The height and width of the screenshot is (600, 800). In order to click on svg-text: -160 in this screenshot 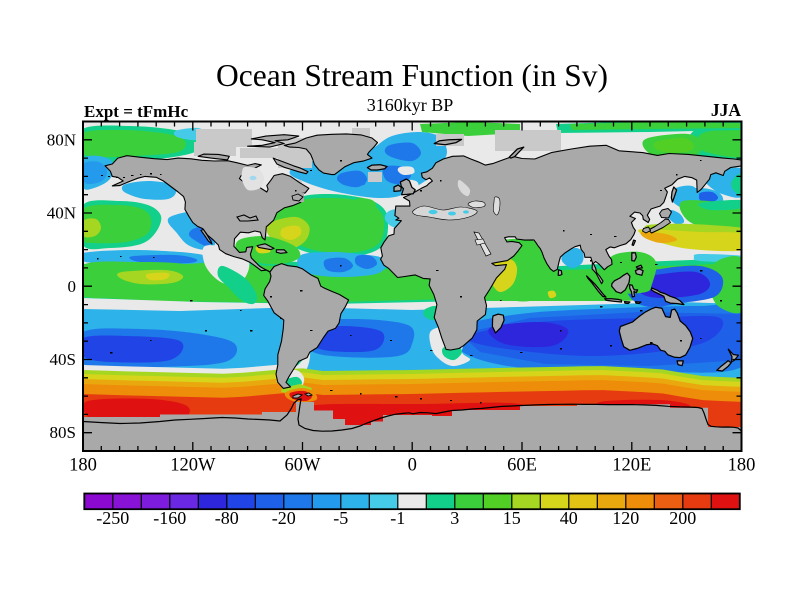, I will do `click(169, 518)`.